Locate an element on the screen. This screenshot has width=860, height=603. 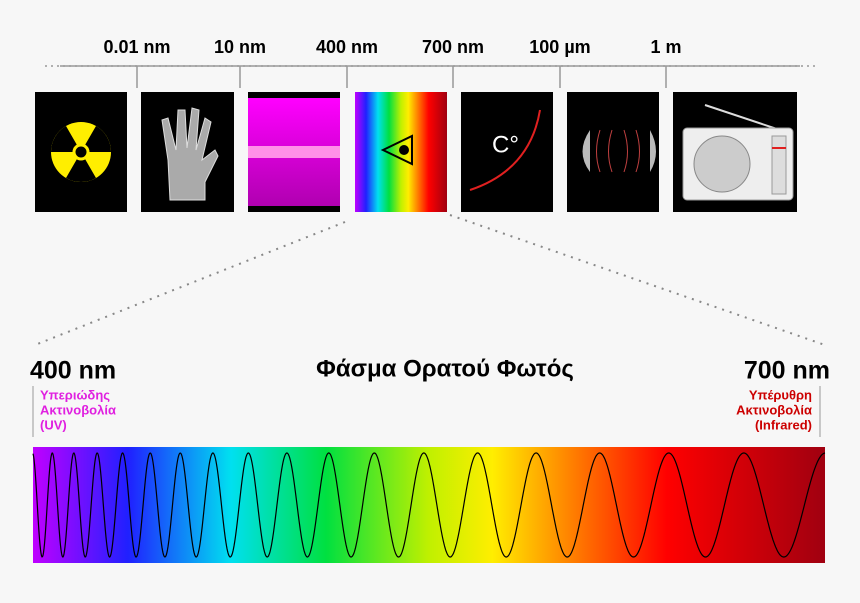
scale-label: 0.01 nm is located at coordinates (136, 47).